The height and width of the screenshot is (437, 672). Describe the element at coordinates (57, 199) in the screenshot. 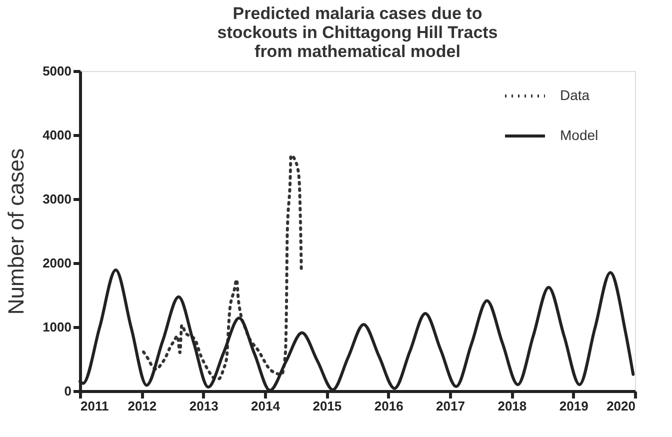

I see `y-tick-label: 3000` at that location.